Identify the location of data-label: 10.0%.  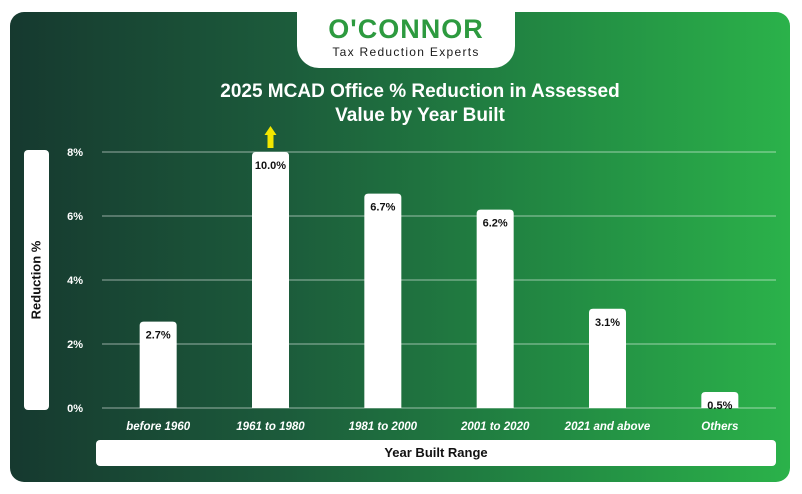
(270, 166).